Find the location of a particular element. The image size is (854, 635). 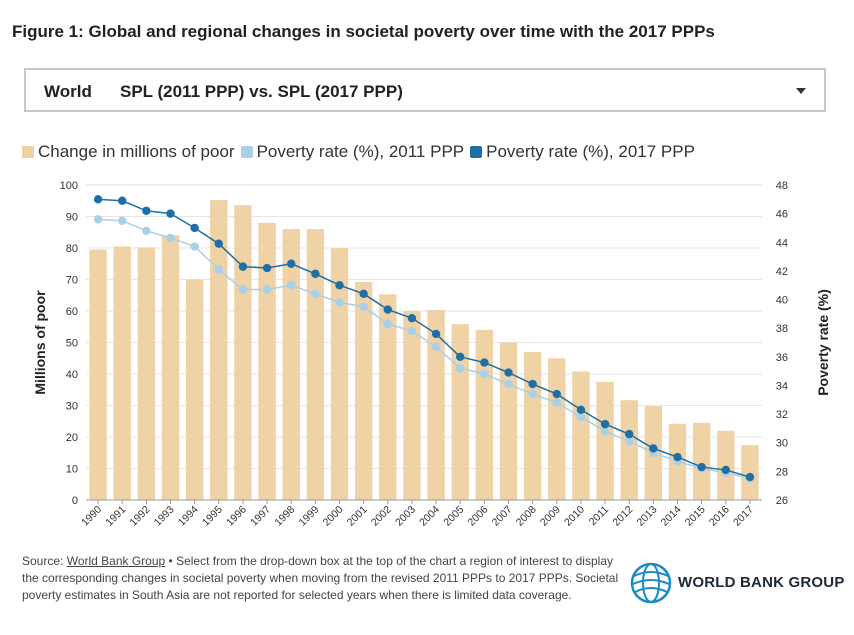

legend-item-bars: Change in millions of poor is located at coordinates (128, 152).